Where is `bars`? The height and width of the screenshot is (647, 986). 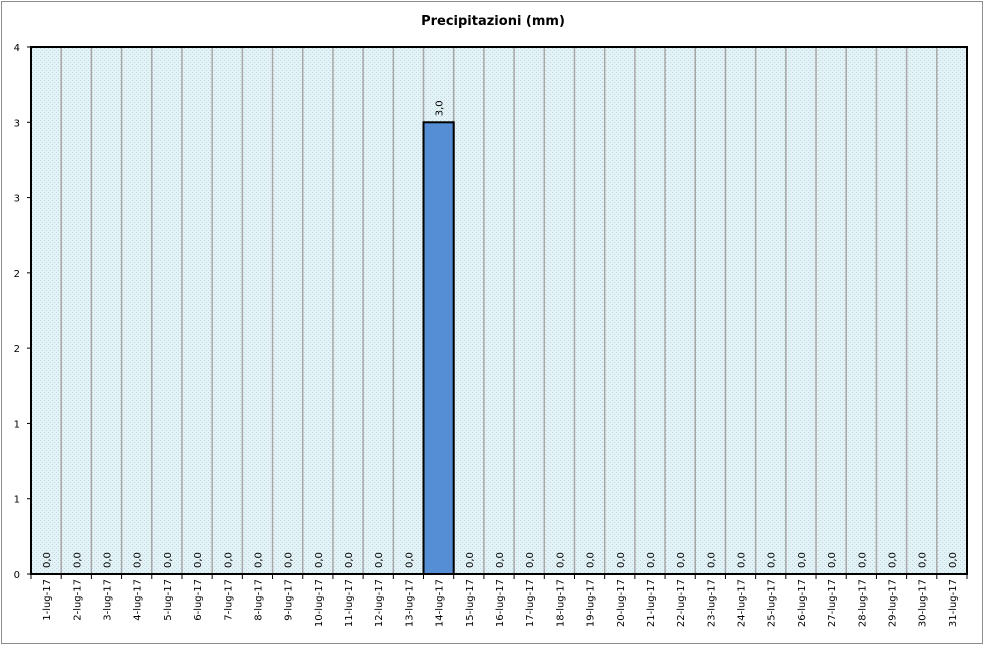 bars is located at coordinates (438, 348).